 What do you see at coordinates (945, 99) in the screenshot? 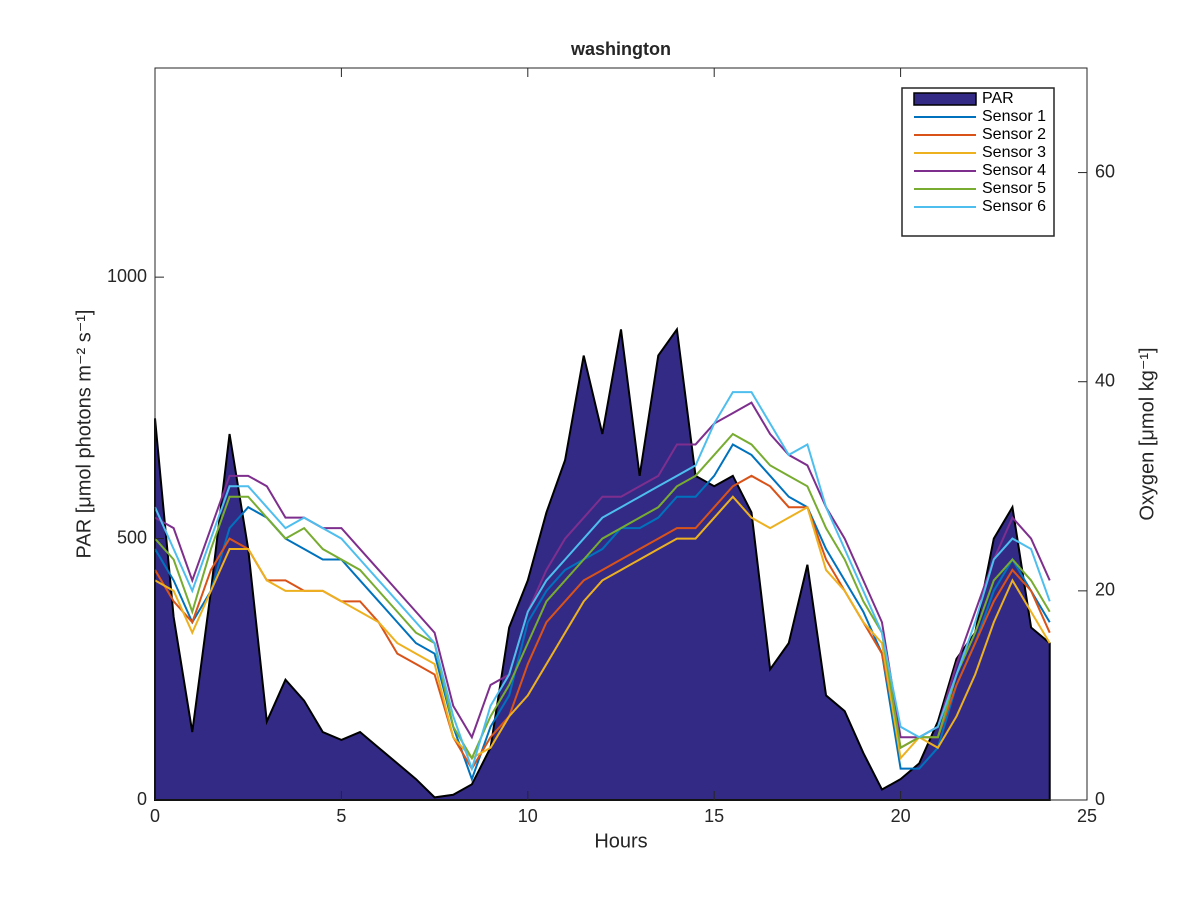
I see `legend-swatch` at bounding box center [945, 99].